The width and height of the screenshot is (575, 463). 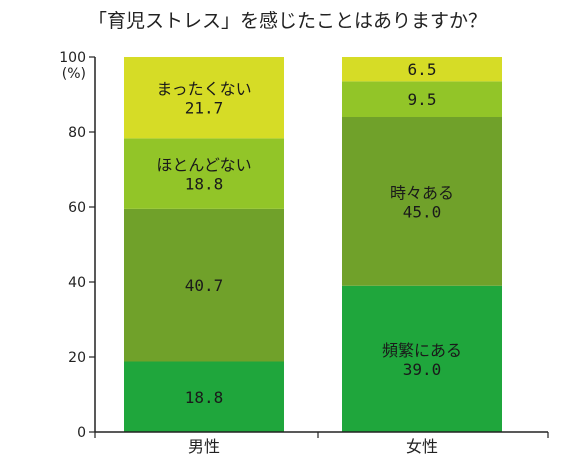 I want to click on segment-label-0-3: まったくない, so click(x=203, y=89).